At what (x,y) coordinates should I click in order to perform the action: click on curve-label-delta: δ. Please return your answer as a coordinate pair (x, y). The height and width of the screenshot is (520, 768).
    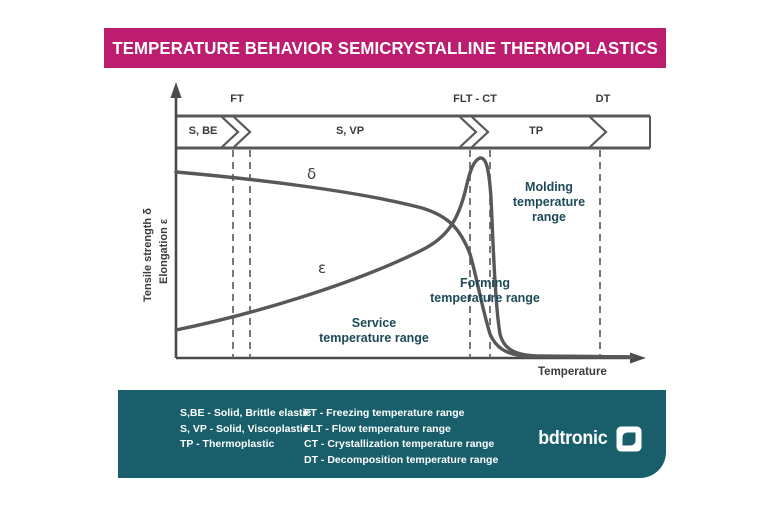
    Looking at the image, I should click on (312, 174).